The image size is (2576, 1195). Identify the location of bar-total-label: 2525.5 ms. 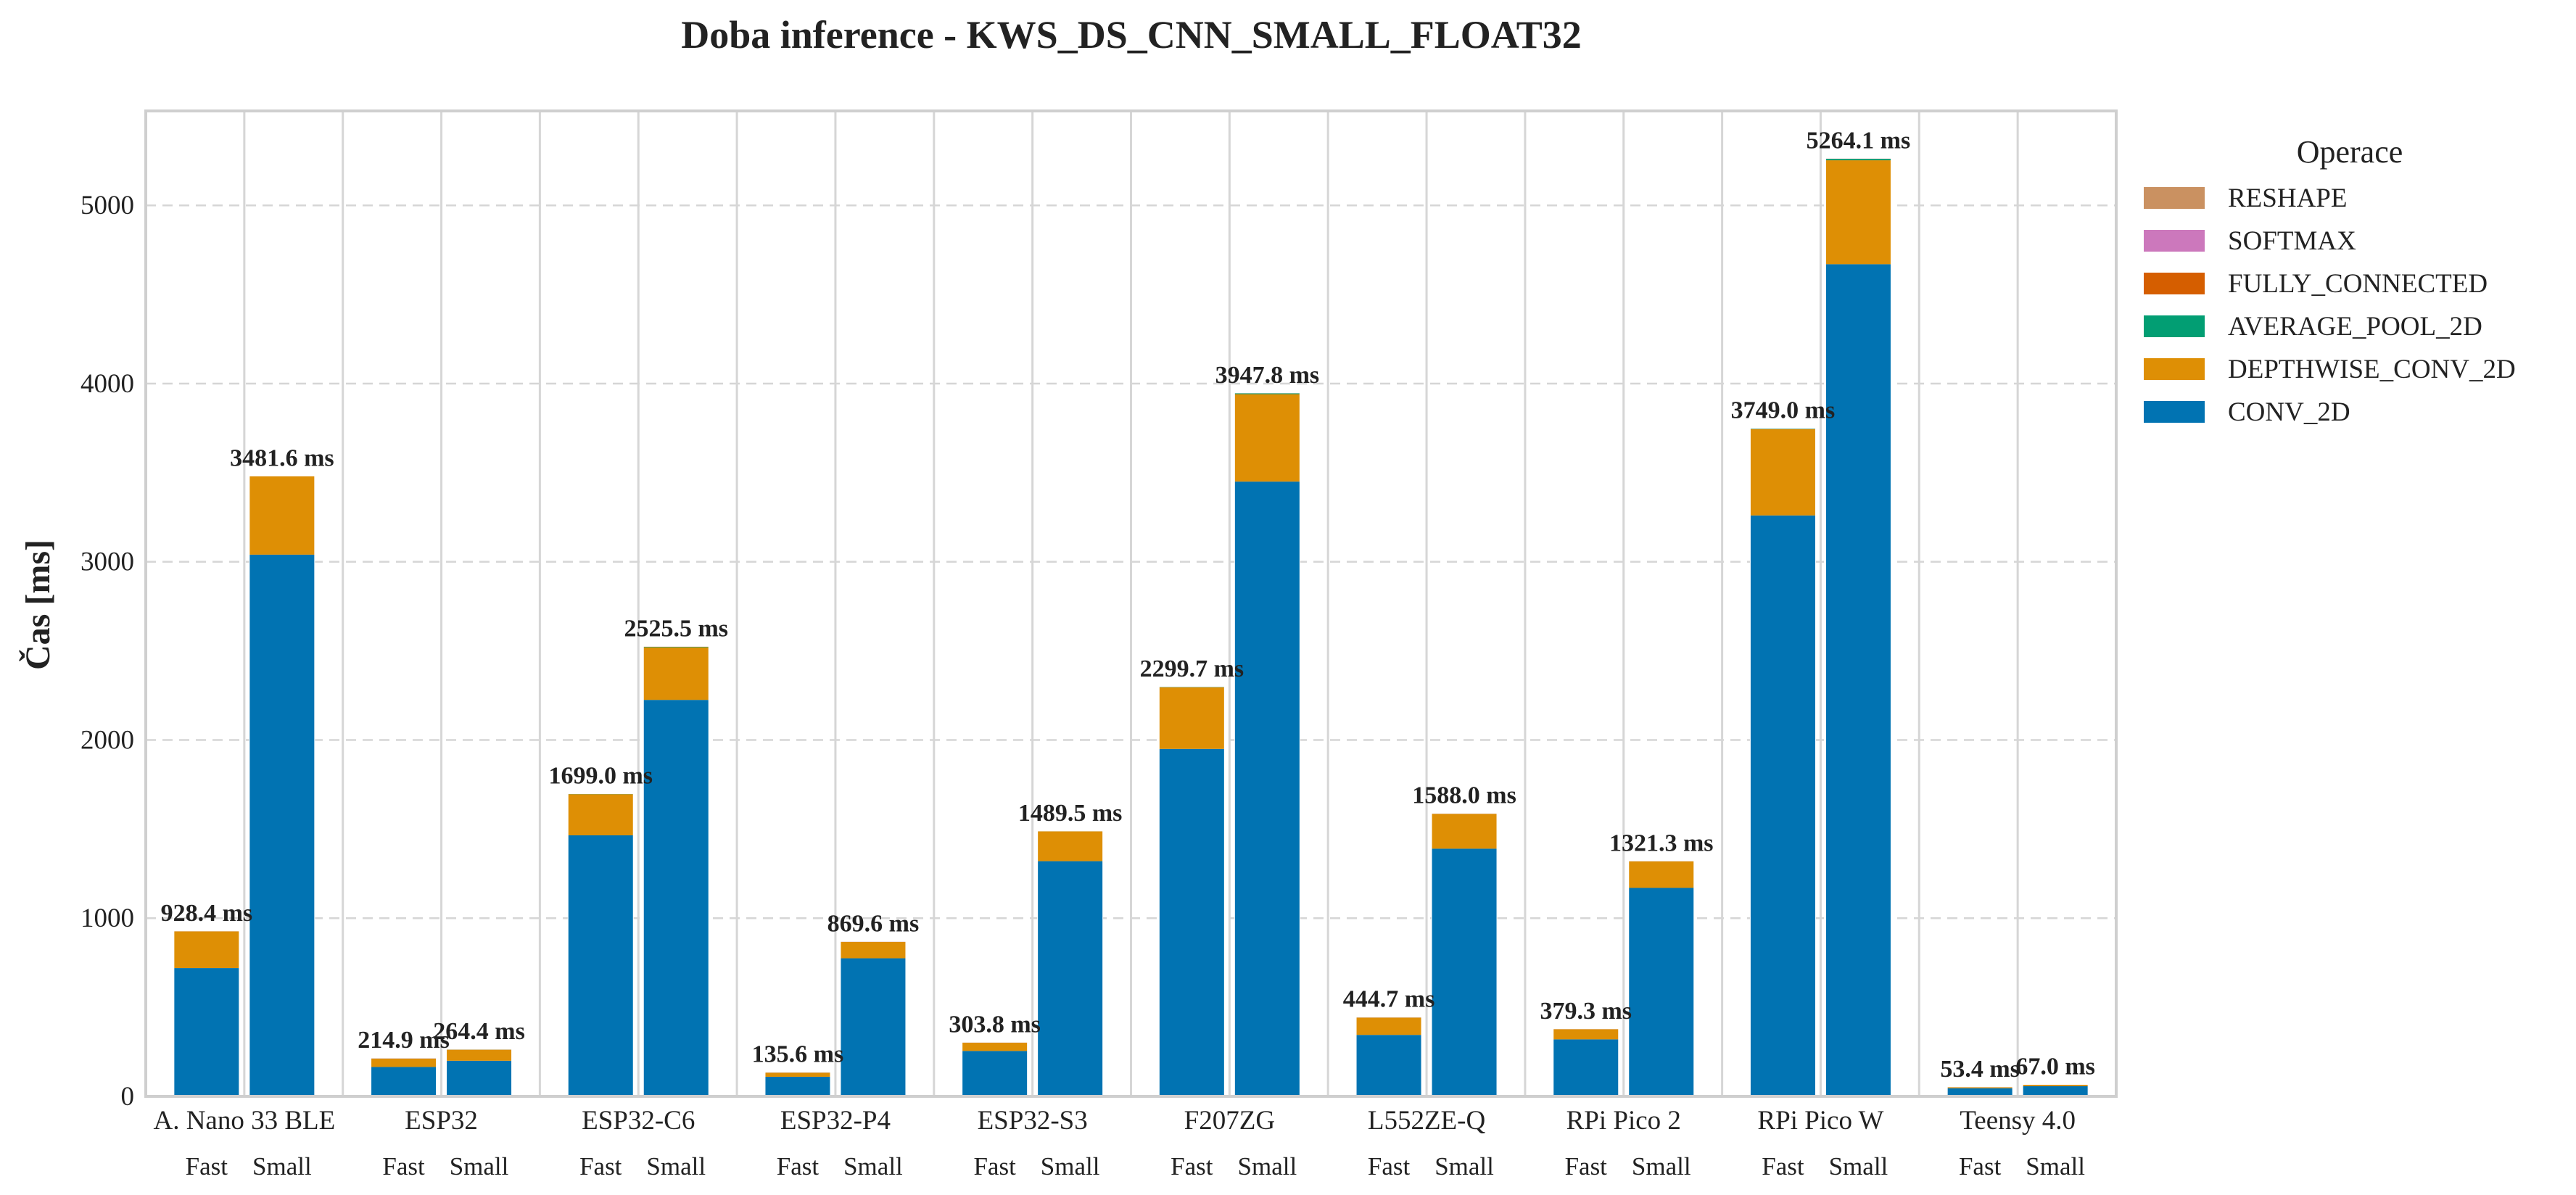
(676, 628).